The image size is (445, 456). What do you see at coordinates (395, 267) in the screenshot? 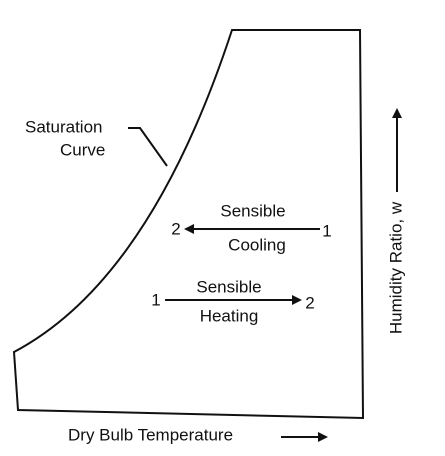
I see `y-axis-label: Humidity Ratio, w` at bounding box center [395, 267].